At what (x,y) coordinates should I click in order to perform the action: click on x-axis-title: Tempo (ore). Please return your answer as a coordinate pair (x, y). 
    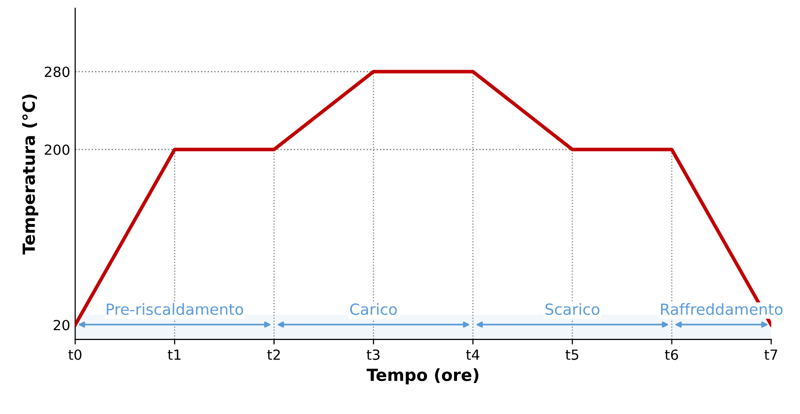
    Looking at the image, I should click on (422, 376).